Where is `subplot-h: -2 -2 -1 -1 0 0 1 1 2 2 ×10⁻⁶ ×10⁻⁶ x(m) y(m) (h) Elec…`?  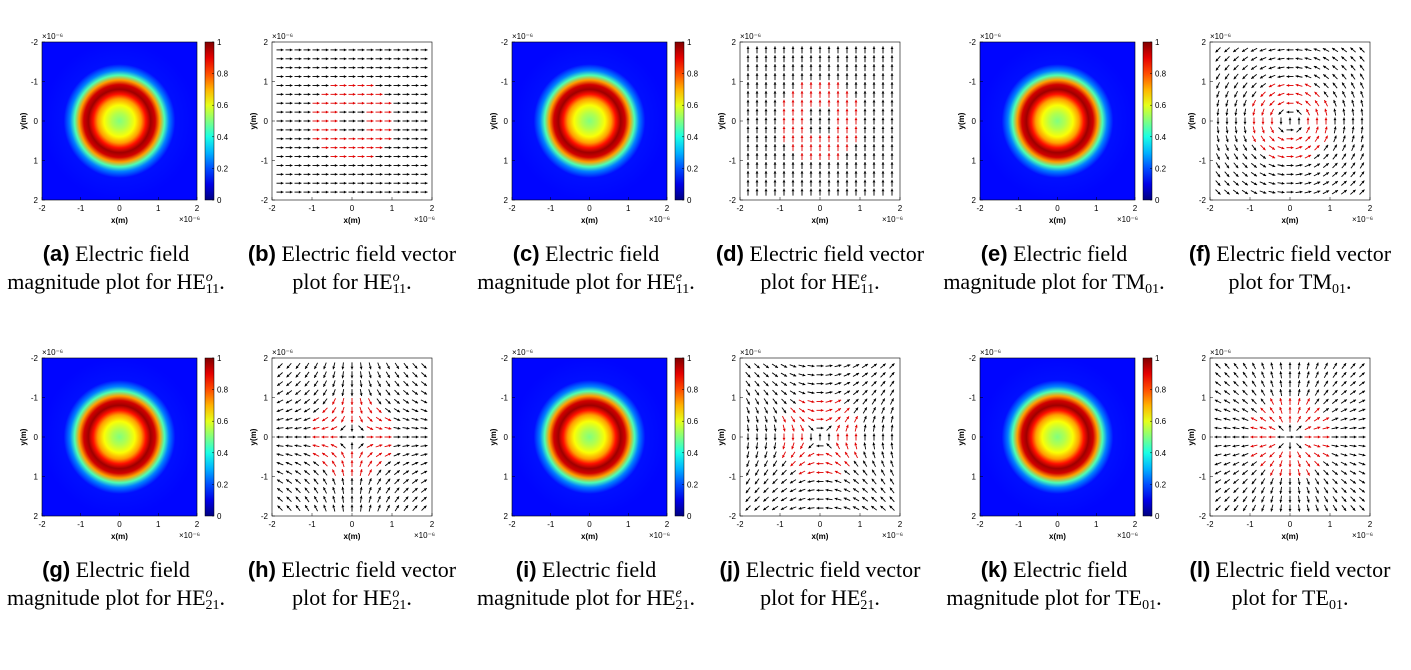 subplot-h: -2 -2 -1 -1 0 0 1 1 2 2 ×10⁻⁶ ×10⁻⁶ x(m) y(m) (h) Elec… is located at coordinates (352, 479).